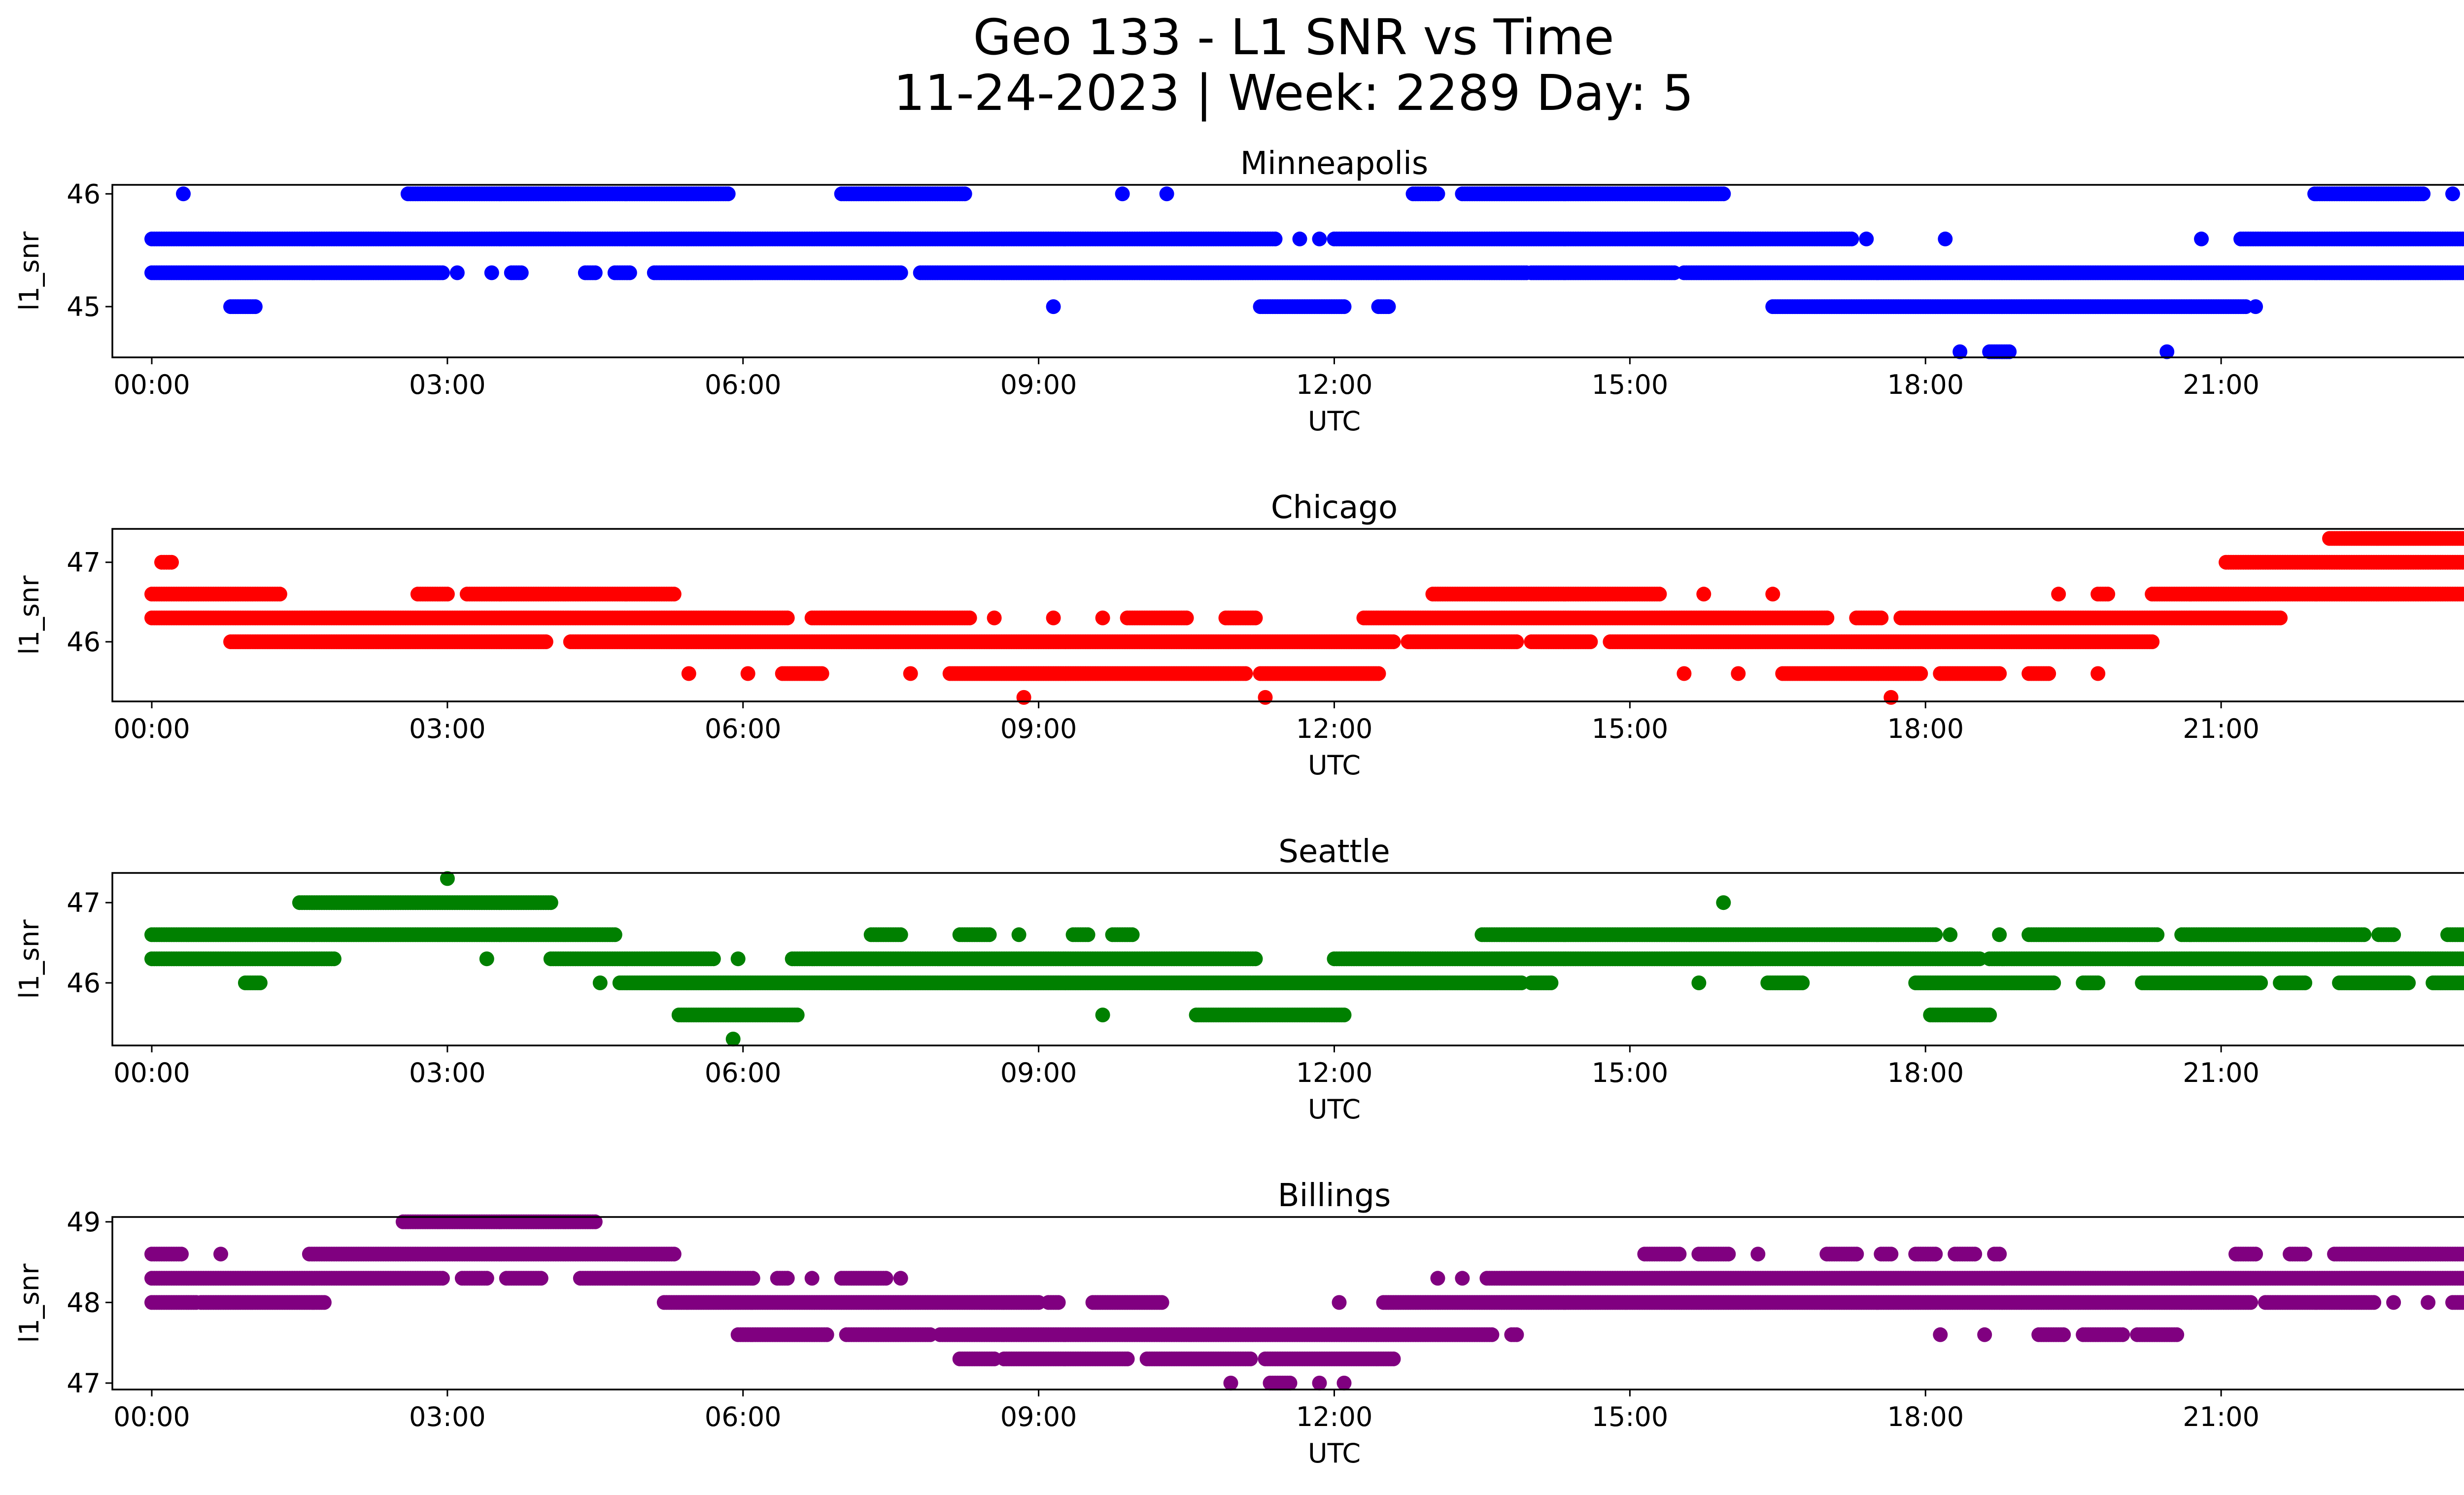 The height and width of the screenshot is (1495, 2464). What do you see at coordinates (1630, 384) in the screenshot?
I see `x-tick-label: 15:00` at bounding box center [1630, 384].